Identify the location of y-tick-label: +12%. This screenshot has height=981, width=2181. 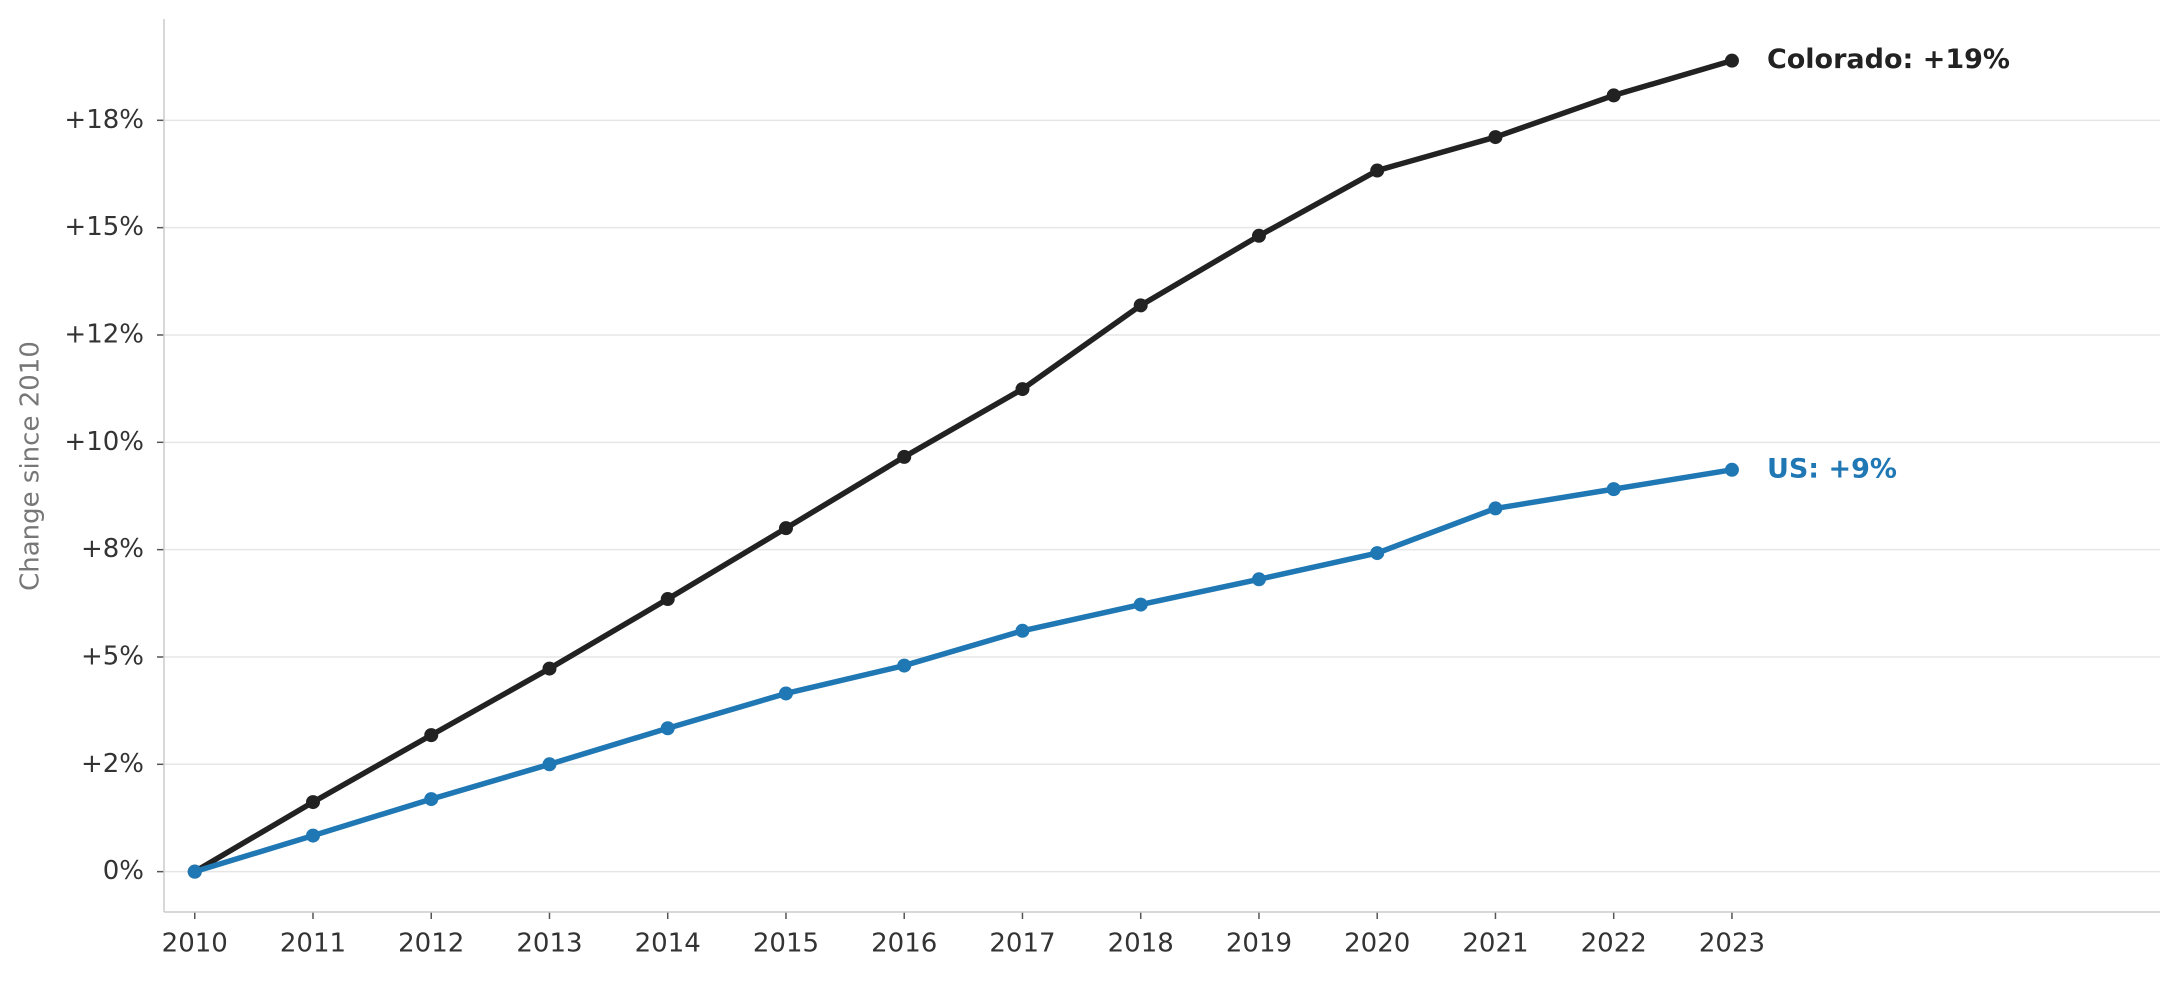
(104, 334).